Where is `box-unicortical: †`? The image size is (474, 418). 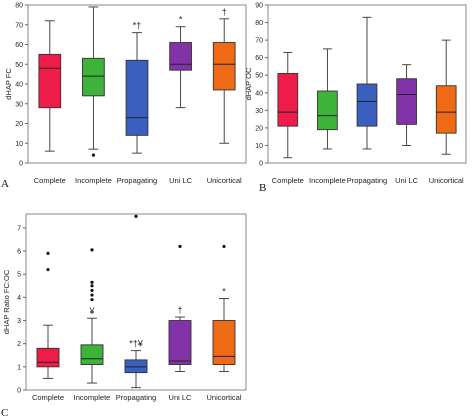 box-unicortical: † is located at coordinates (224, 75).